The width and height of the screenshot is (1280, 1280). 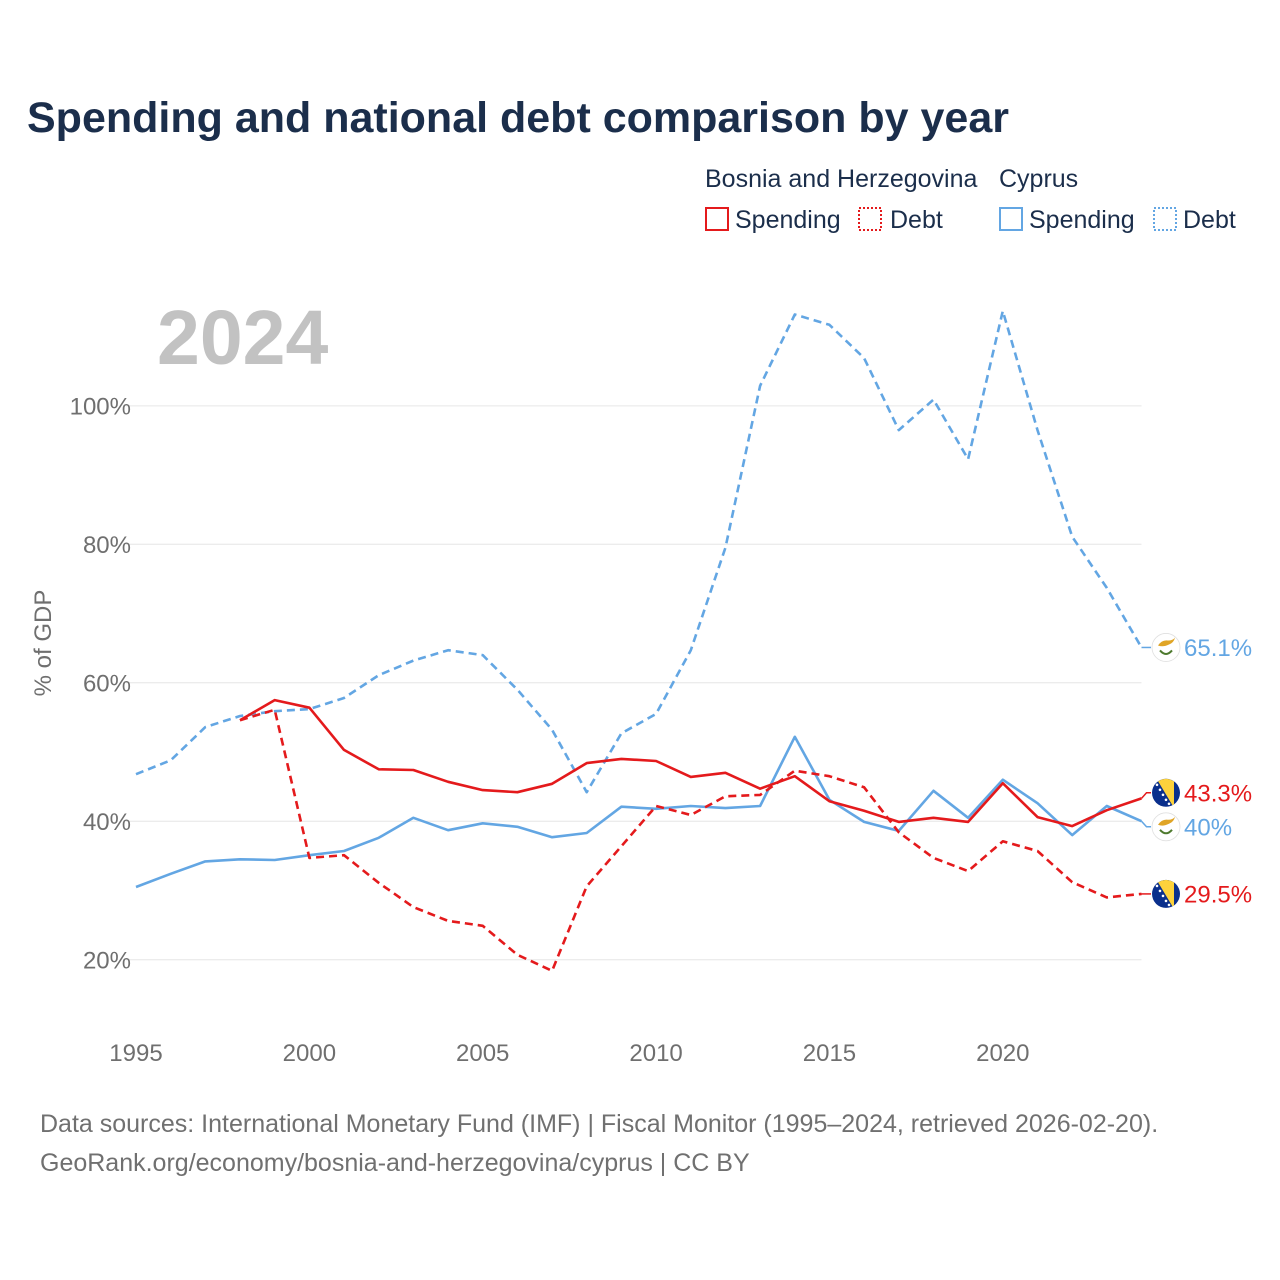 I want to click on legend-label-cyprus-spending: Spending, so click(x=1082, y=220).